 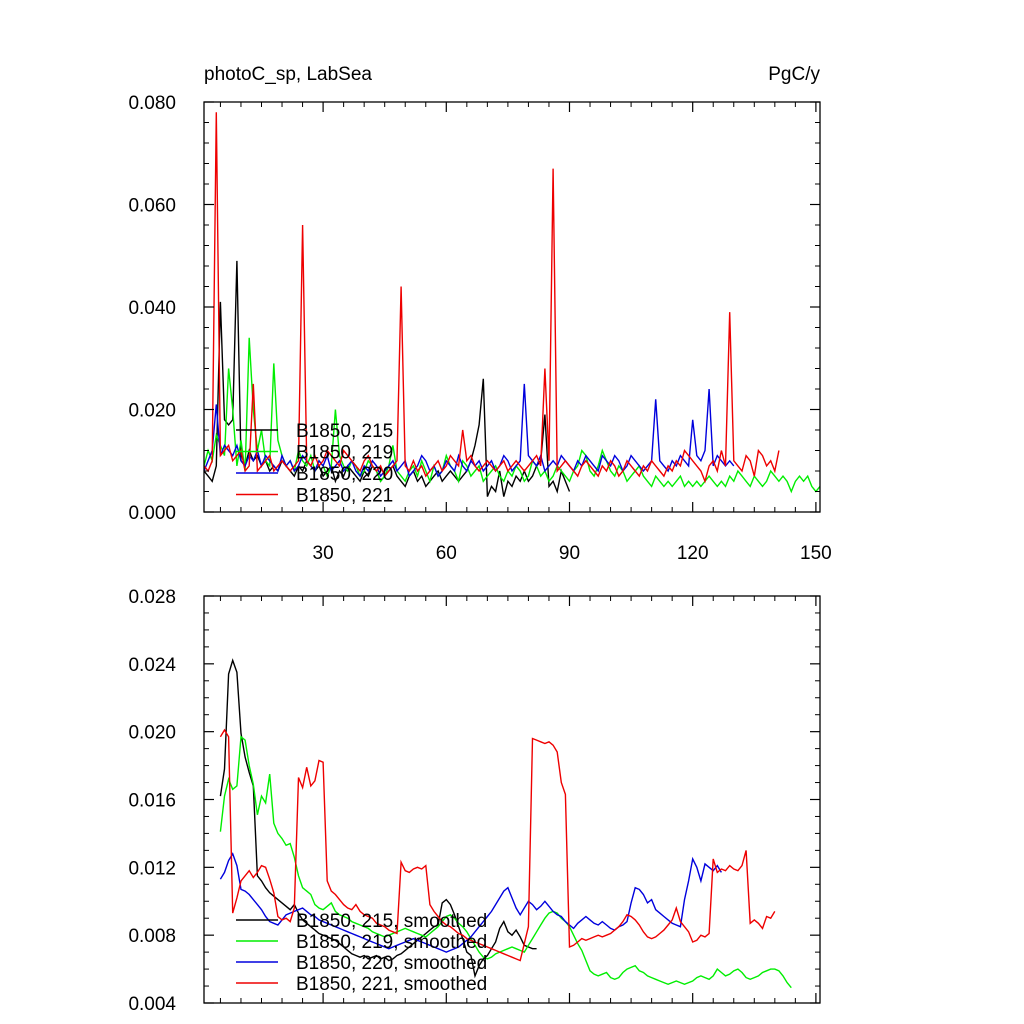 What do you see at coordinates (344, 453) in the screenshot?
I see `legend-label: B1850, 219` at bounding box center [344, 453].